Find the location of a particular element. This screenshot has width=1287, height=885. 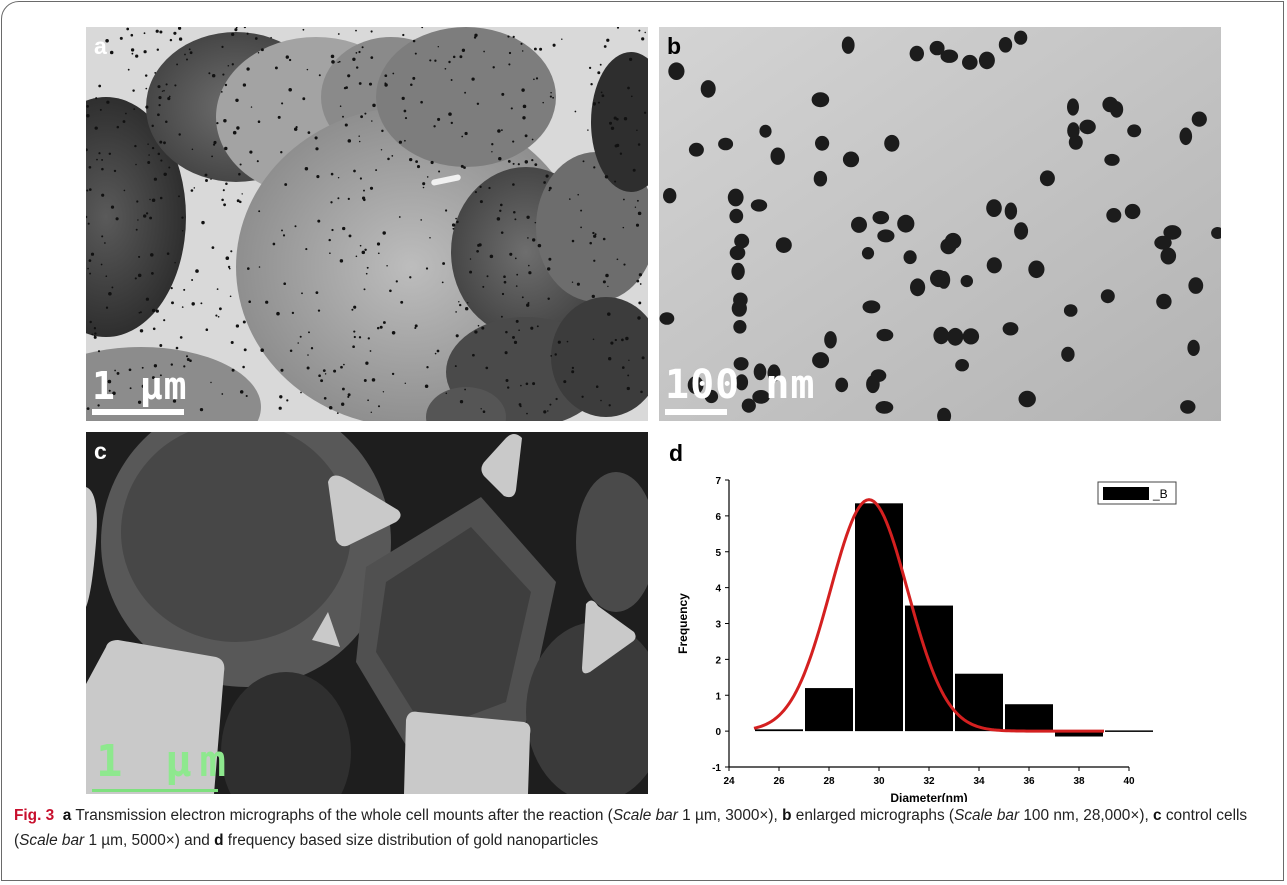

caption-part: 1 µm, 5000×) and is located at coordinates (149, 840).